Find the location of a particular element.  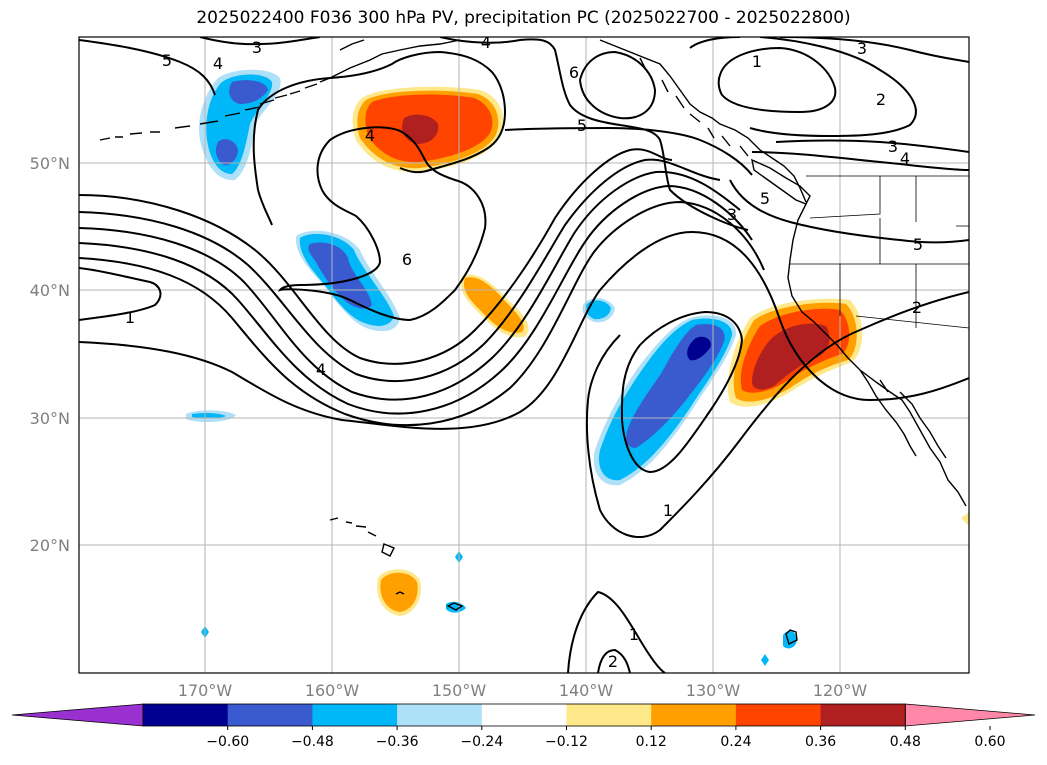

colorbar-tick-label: 0.24 is located at coordinates (735, 742).